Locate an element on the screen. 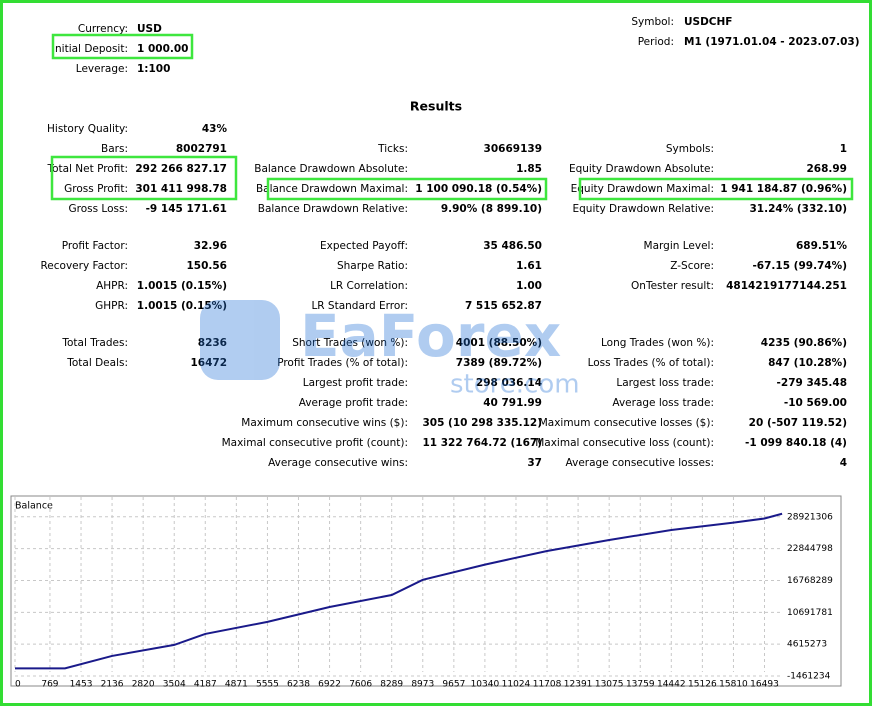 The image size is (872, 706). stat-label: Profit Factor: is located at coordinates (95, 246).